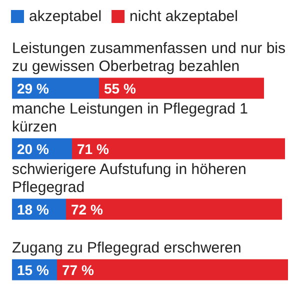 This screenshot has width=300, height=300. I want to click on data-label: 15 %, so click(33, 270).